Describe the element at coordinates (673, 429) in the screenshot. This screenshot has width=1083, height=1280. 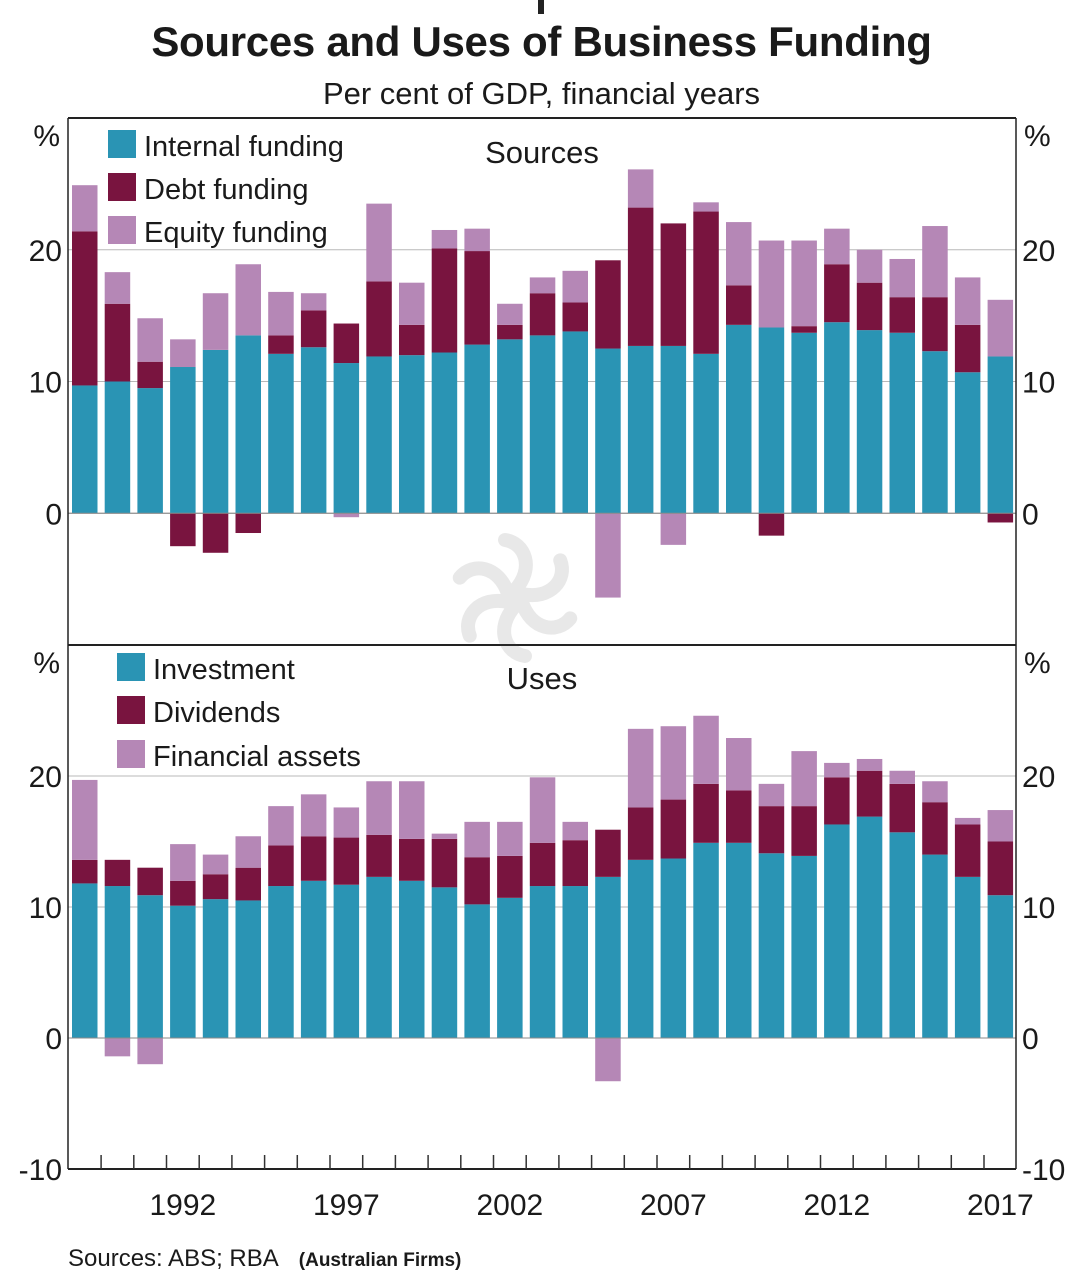
I see `bar-internal-funding-2007` at that location.